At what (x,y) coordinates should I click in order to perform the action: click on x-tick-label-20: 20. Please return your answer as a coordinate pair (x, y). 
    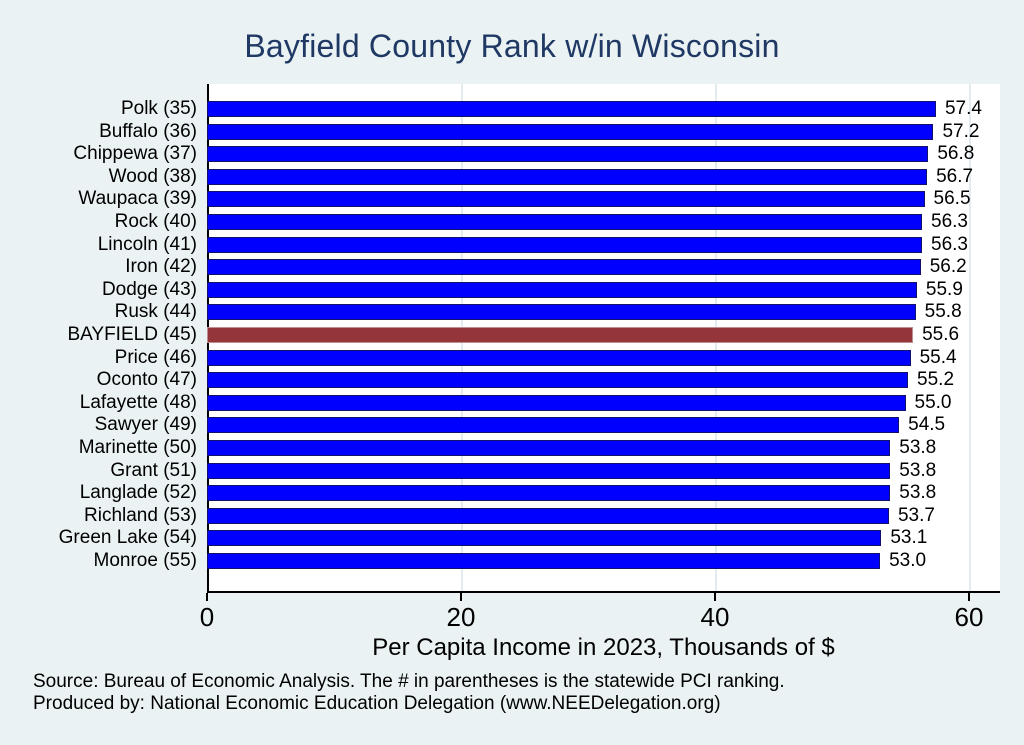
    Looking at the image, I should click on (461, 617).